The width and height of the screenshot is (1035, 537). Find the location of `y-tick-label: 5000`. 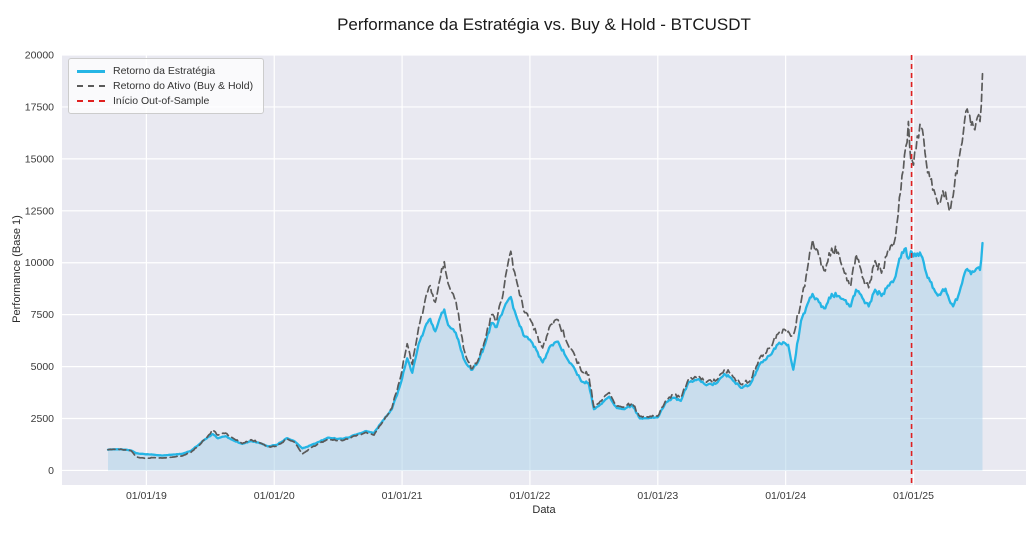

y-tick-label: 5000 is located at coordinates (43, 367).